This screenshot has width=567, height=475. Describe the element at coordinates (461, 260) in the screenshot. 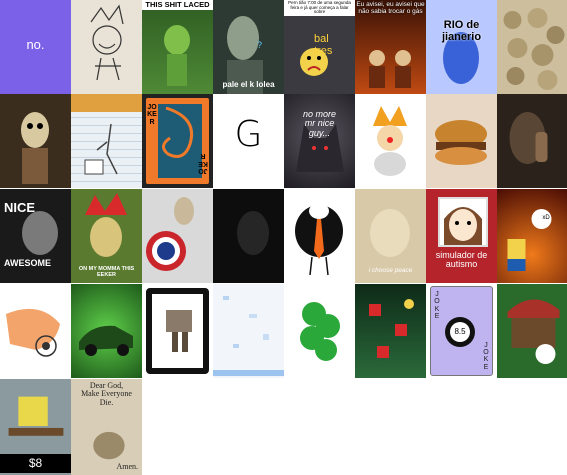

I see `tile-caption: simulador de autismo` at that location.